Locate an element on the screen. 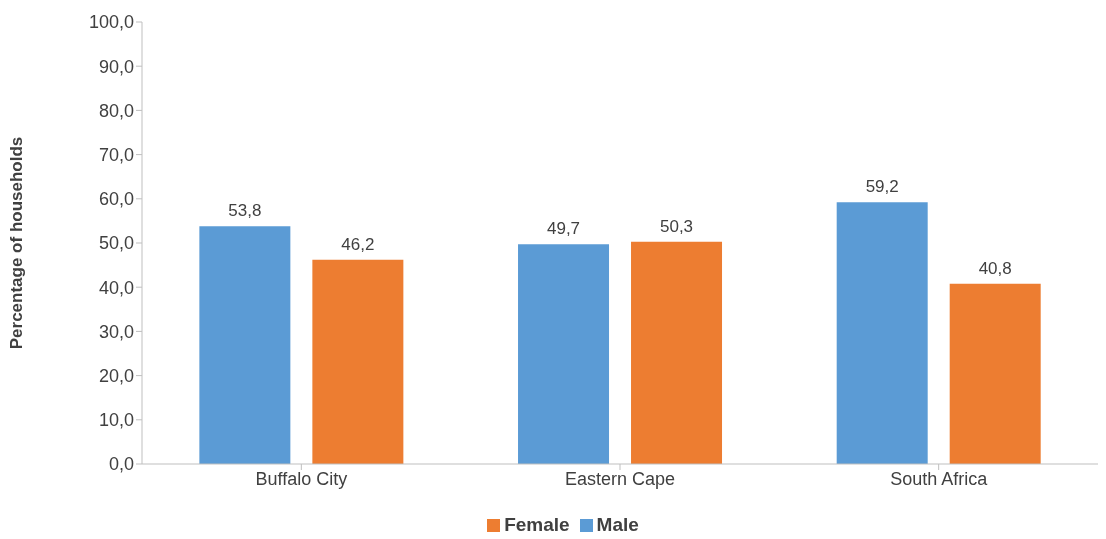 This screenshot has width=1106, height=539. y-tick-label: 90,0 is located at coordinates (116, 66).